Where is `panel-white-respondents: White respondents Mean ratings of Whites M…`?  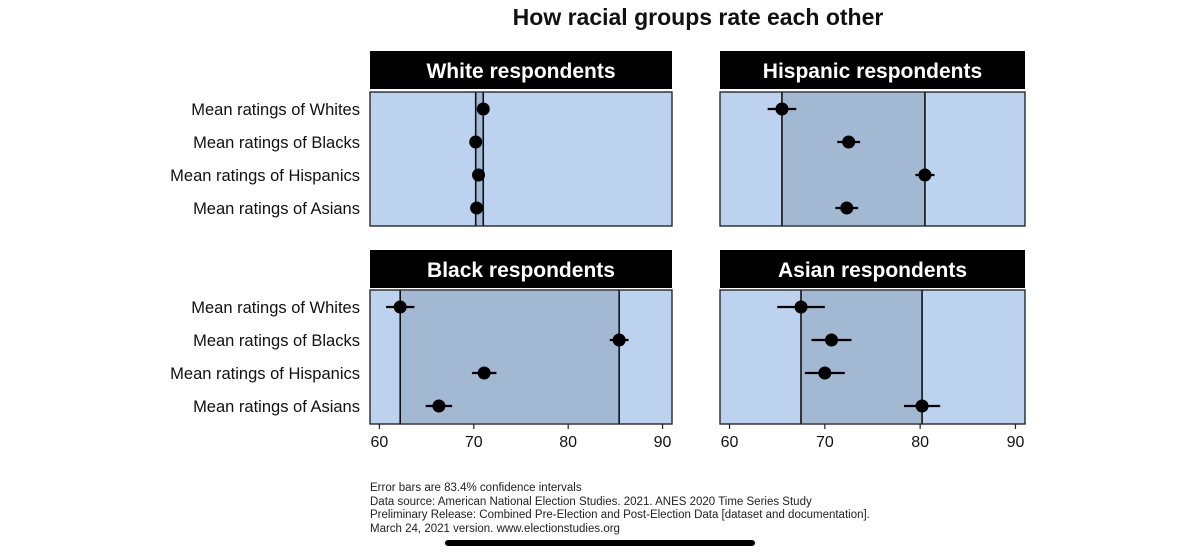 panel-white-respondents: White respondents Mean ratings of Whites M… is located at coordinates (421, 139).